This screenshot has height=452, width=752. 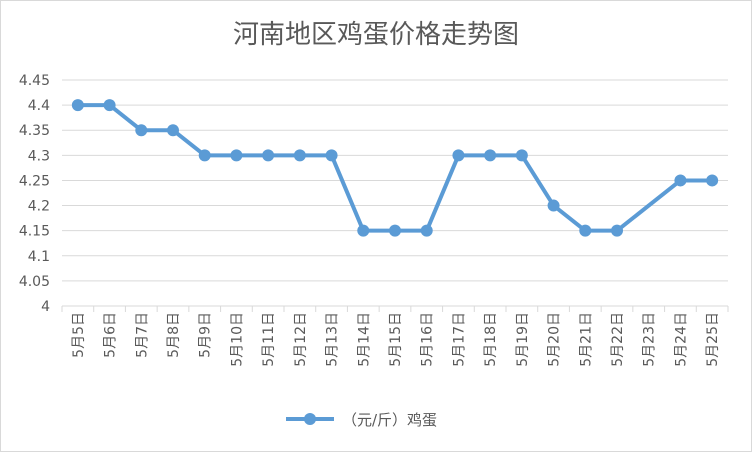 I want to click on x-tick-label: 5月12日, so click(x=301, y=339).